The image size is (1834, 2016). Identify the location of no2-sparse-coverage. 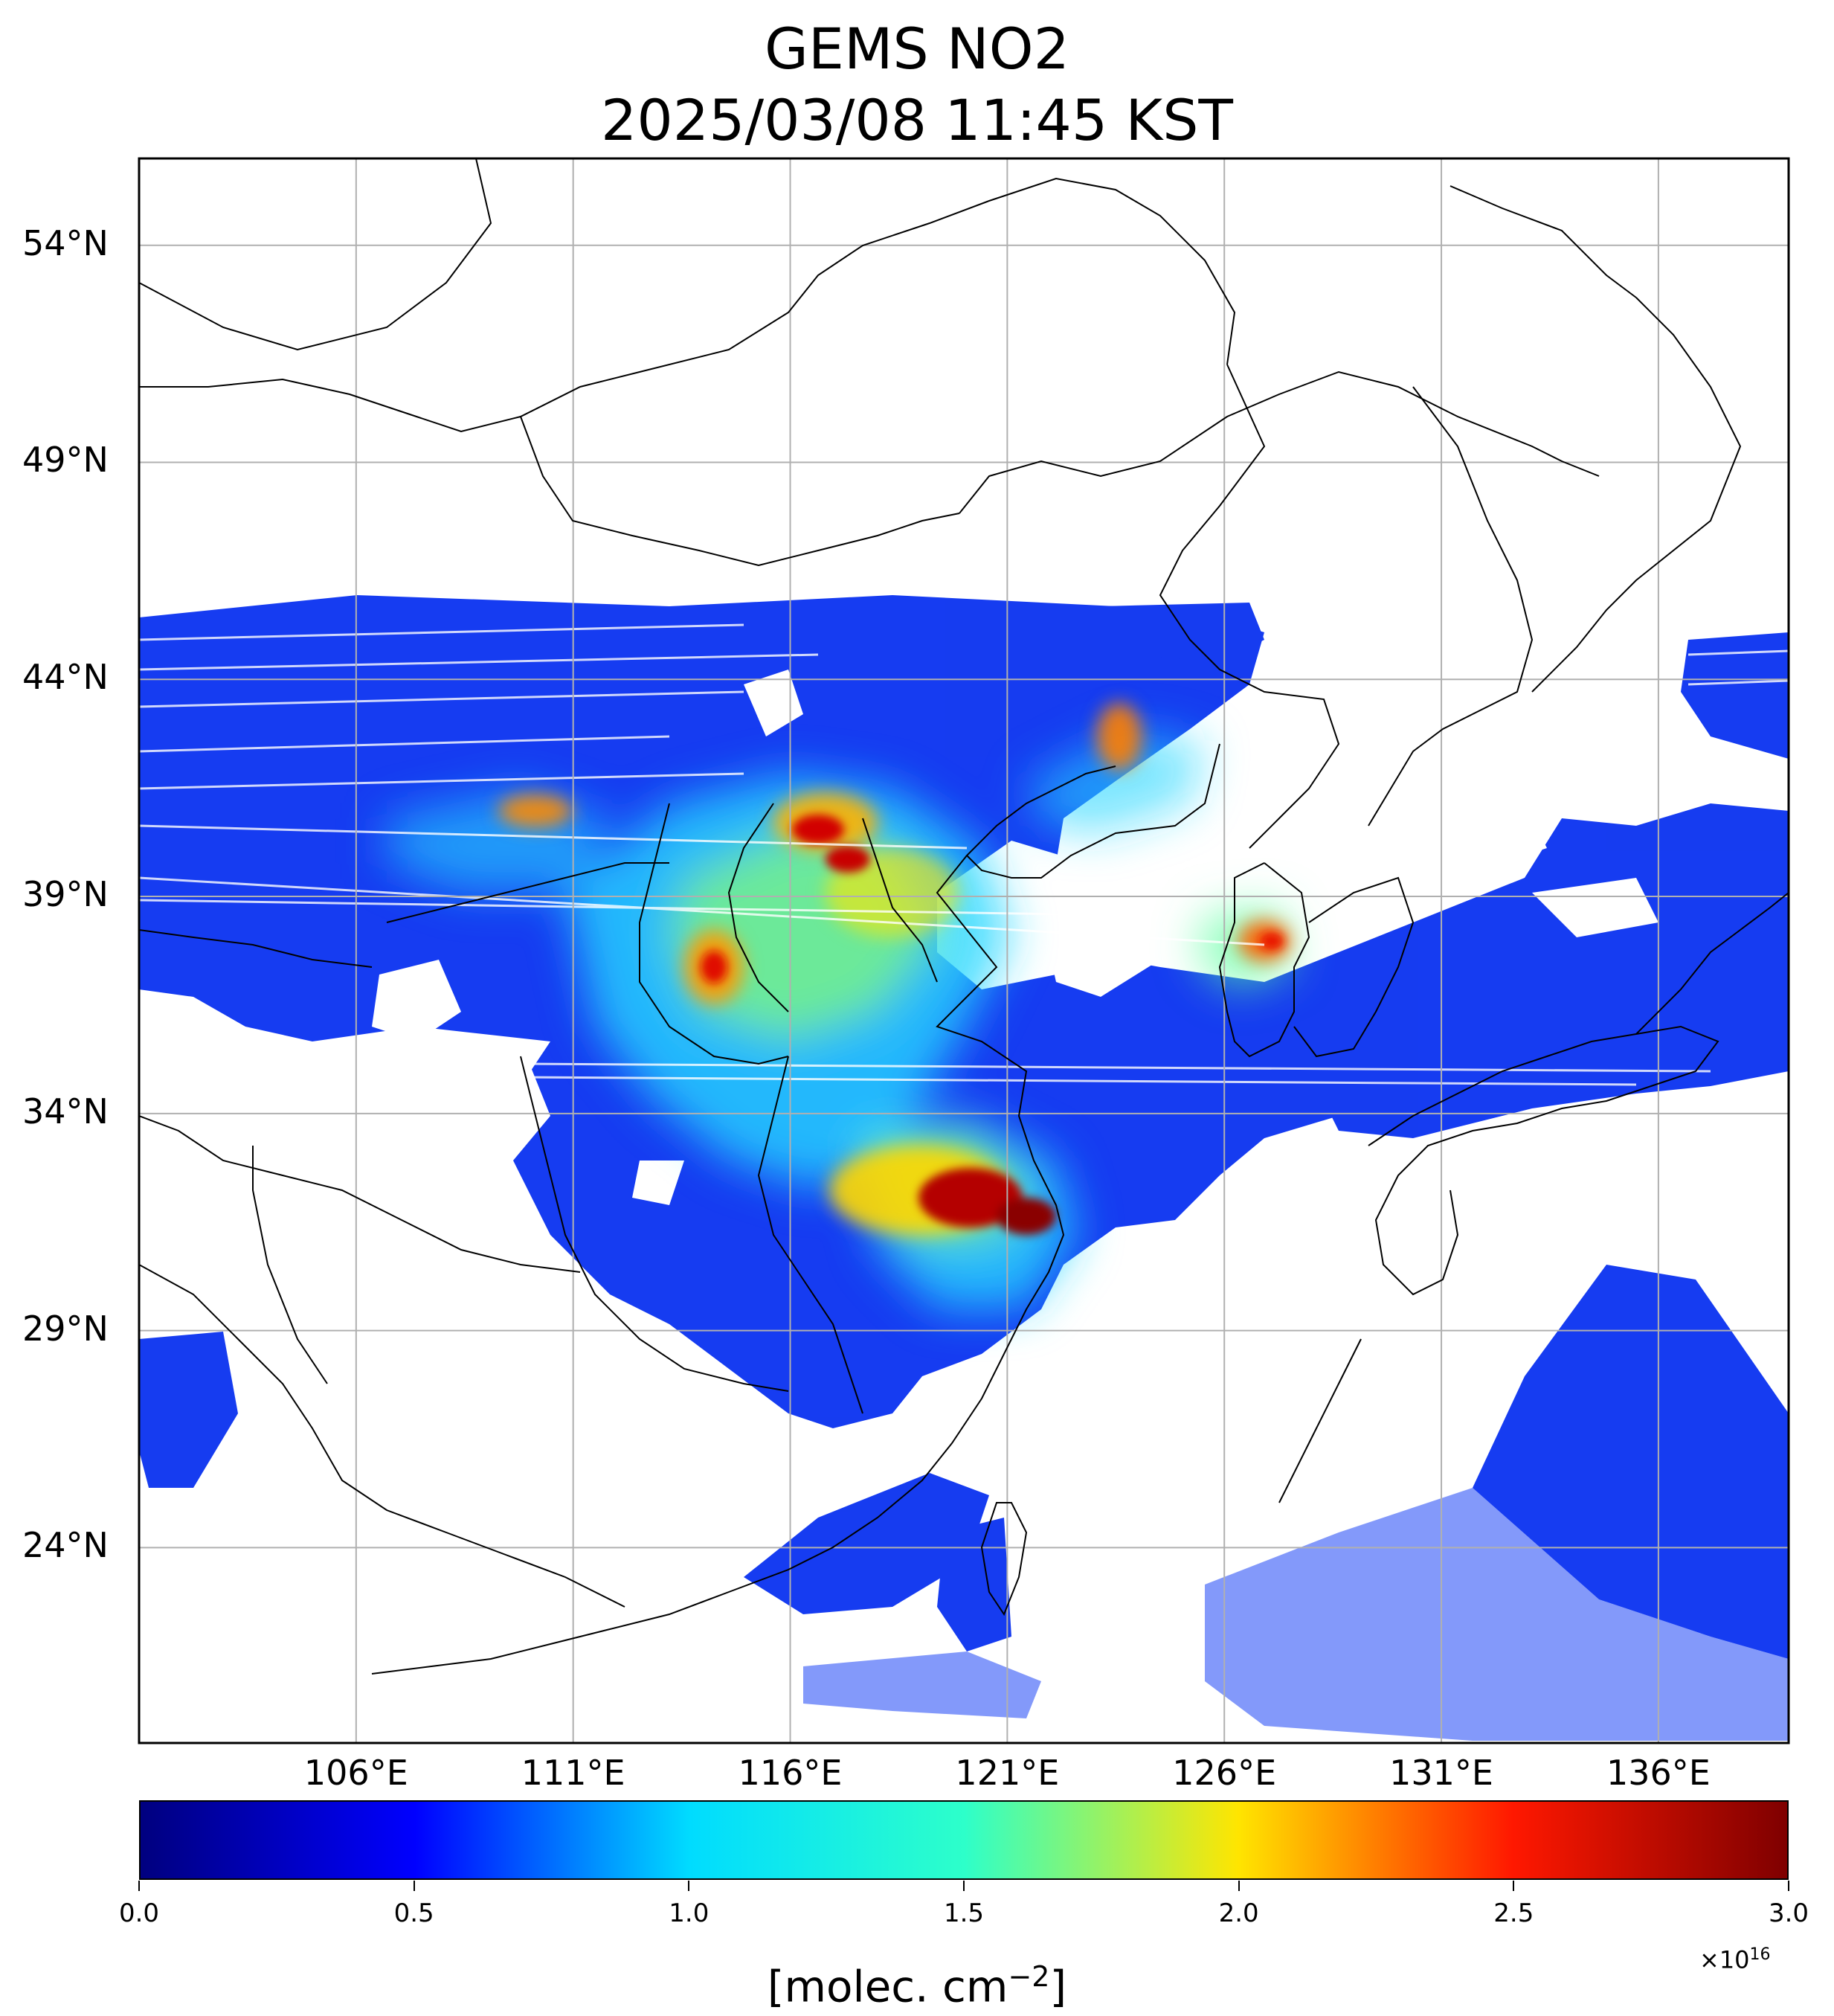
(1296, 1615).